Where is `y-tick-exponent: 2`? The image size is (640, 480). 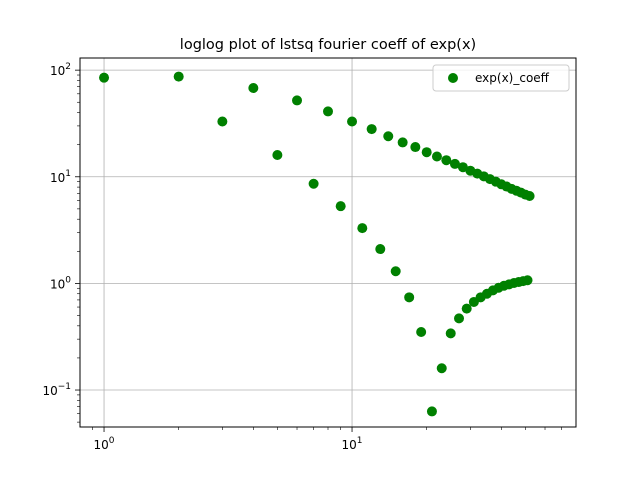 y-tick-exponent: 2 is located at coordinates (68, 67).